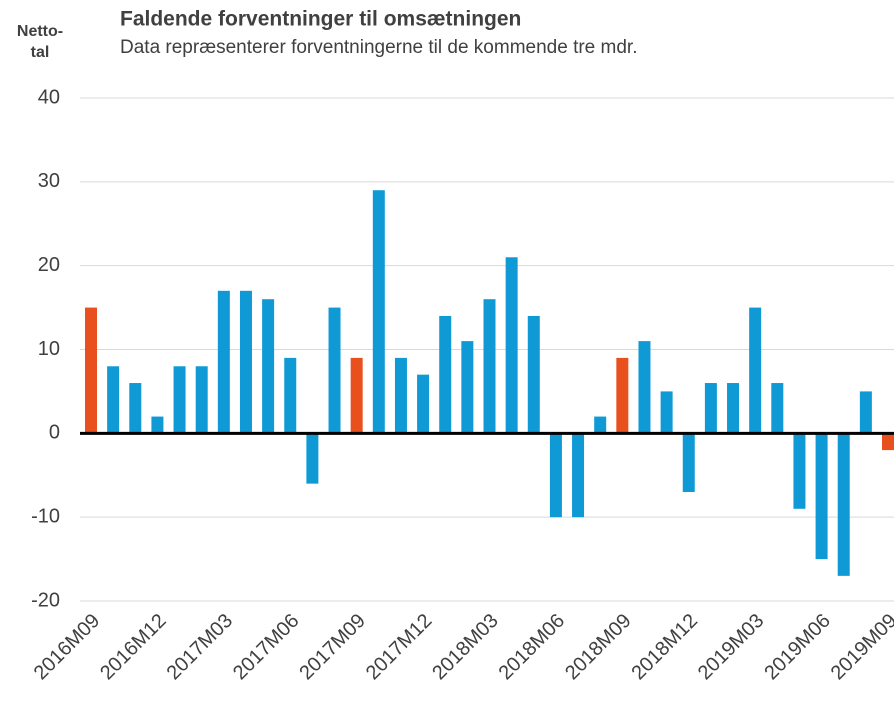 The height and width of the screenshot is (722, 894). What do you see at coordinates (54, 433) in the screenshot?
I see `y-tick-label: 0` at bounding box center [54, 433].